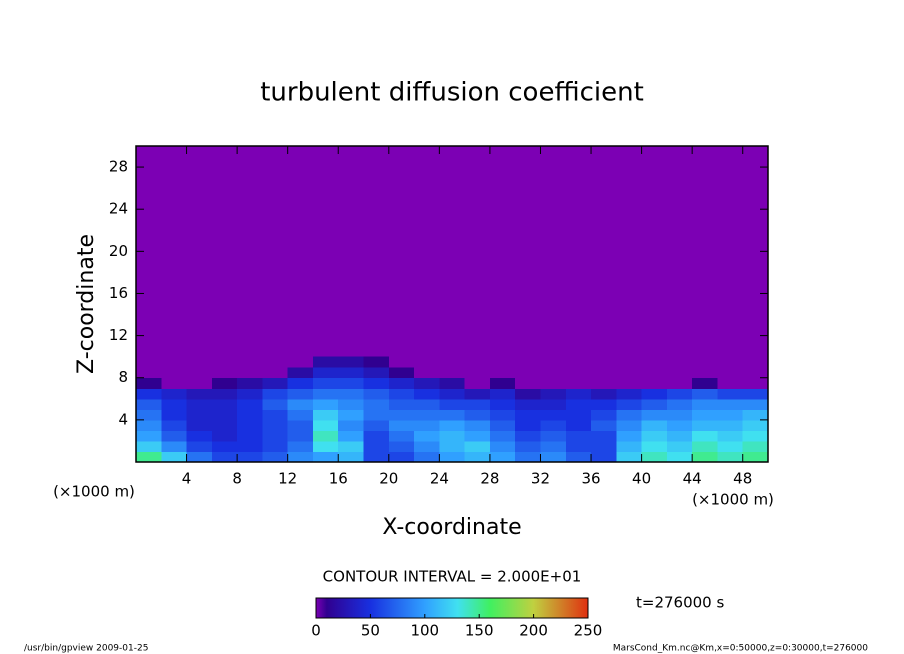  Describe the element at coordinates (287, 479) in the screenshot. I see `x-tick-label: 12` at that location.